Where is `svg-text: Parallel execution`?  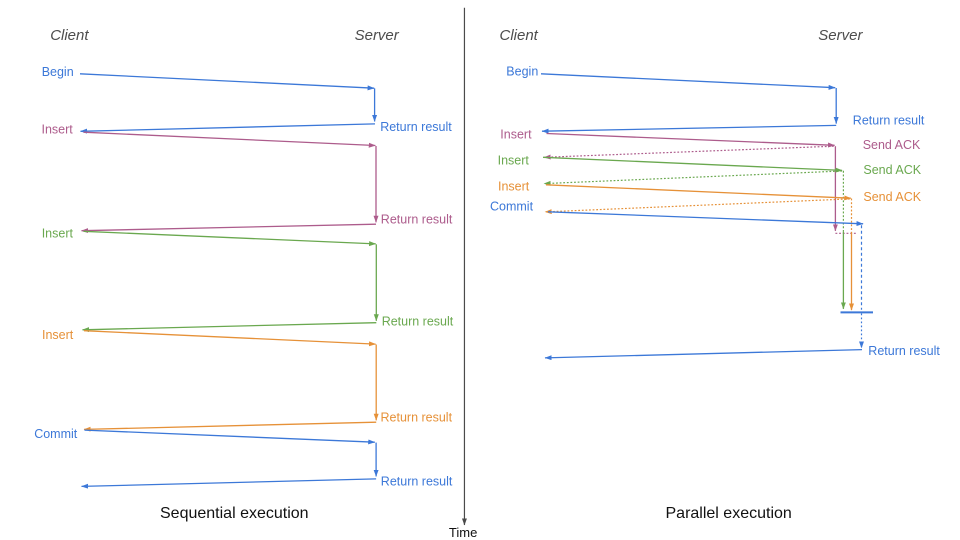 svg-text: Parallel execution is located at coordinates (729, 513).